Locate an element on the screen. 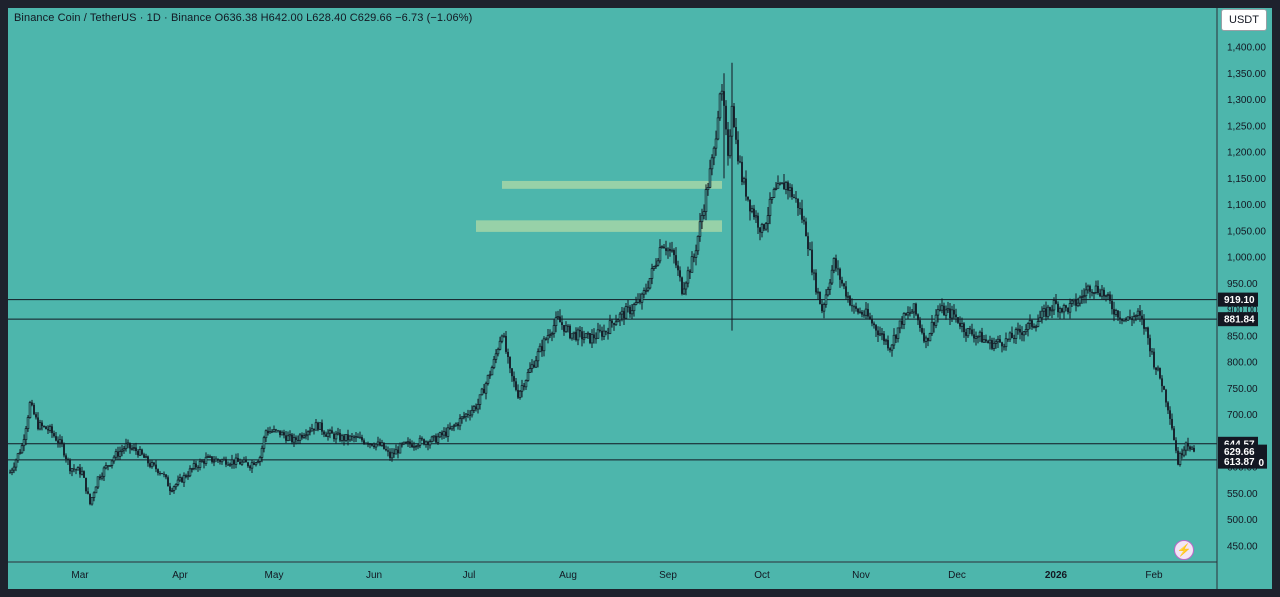 The width and height of the screenshot is (1280, 597). currency-button: USDT is located at coordinates (1244, 20).